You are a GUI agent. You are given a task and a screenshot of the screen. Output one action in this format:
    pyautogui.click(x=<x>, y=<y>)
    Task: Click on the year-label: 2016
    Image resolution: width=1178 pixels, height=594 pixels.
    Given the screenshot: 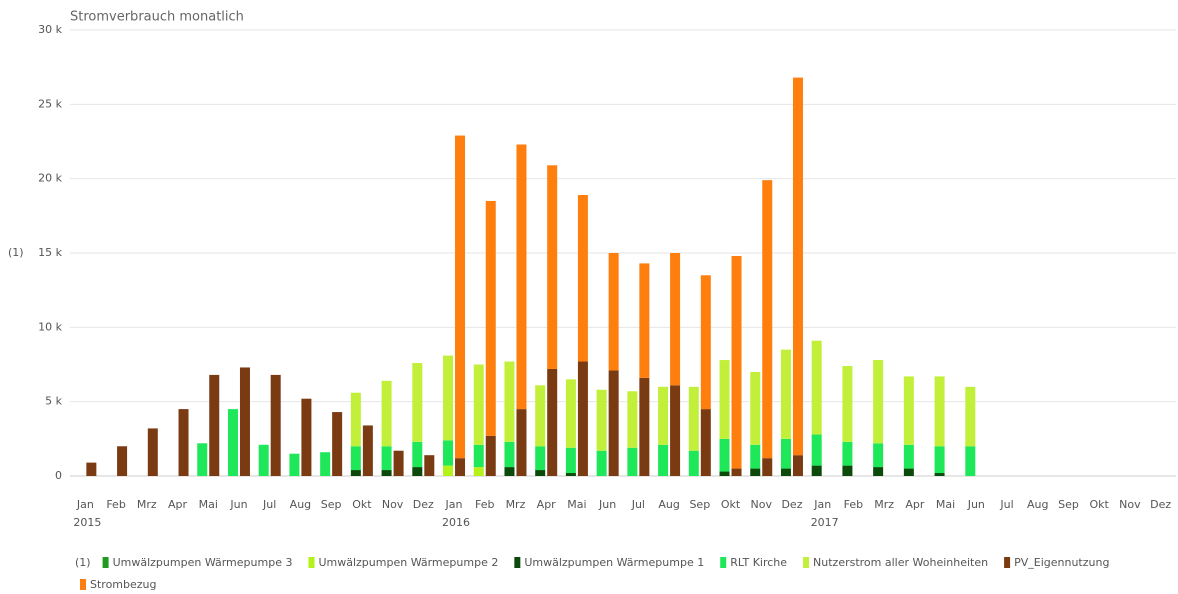 What is the action you would take?
    pyautogui.click(x=456, y=522)
    